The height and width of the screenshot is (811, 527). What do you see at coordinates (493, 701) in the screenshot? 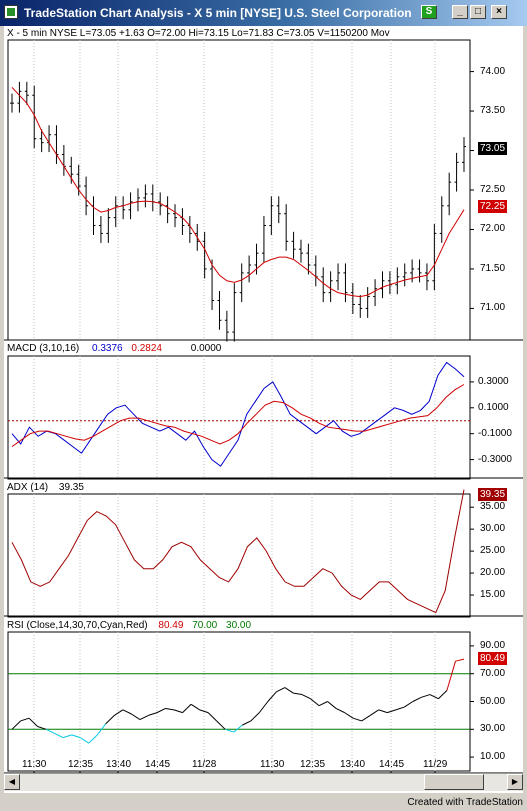
I see `rsi-tick-label: 50.00` at bounding box center [493, 701].